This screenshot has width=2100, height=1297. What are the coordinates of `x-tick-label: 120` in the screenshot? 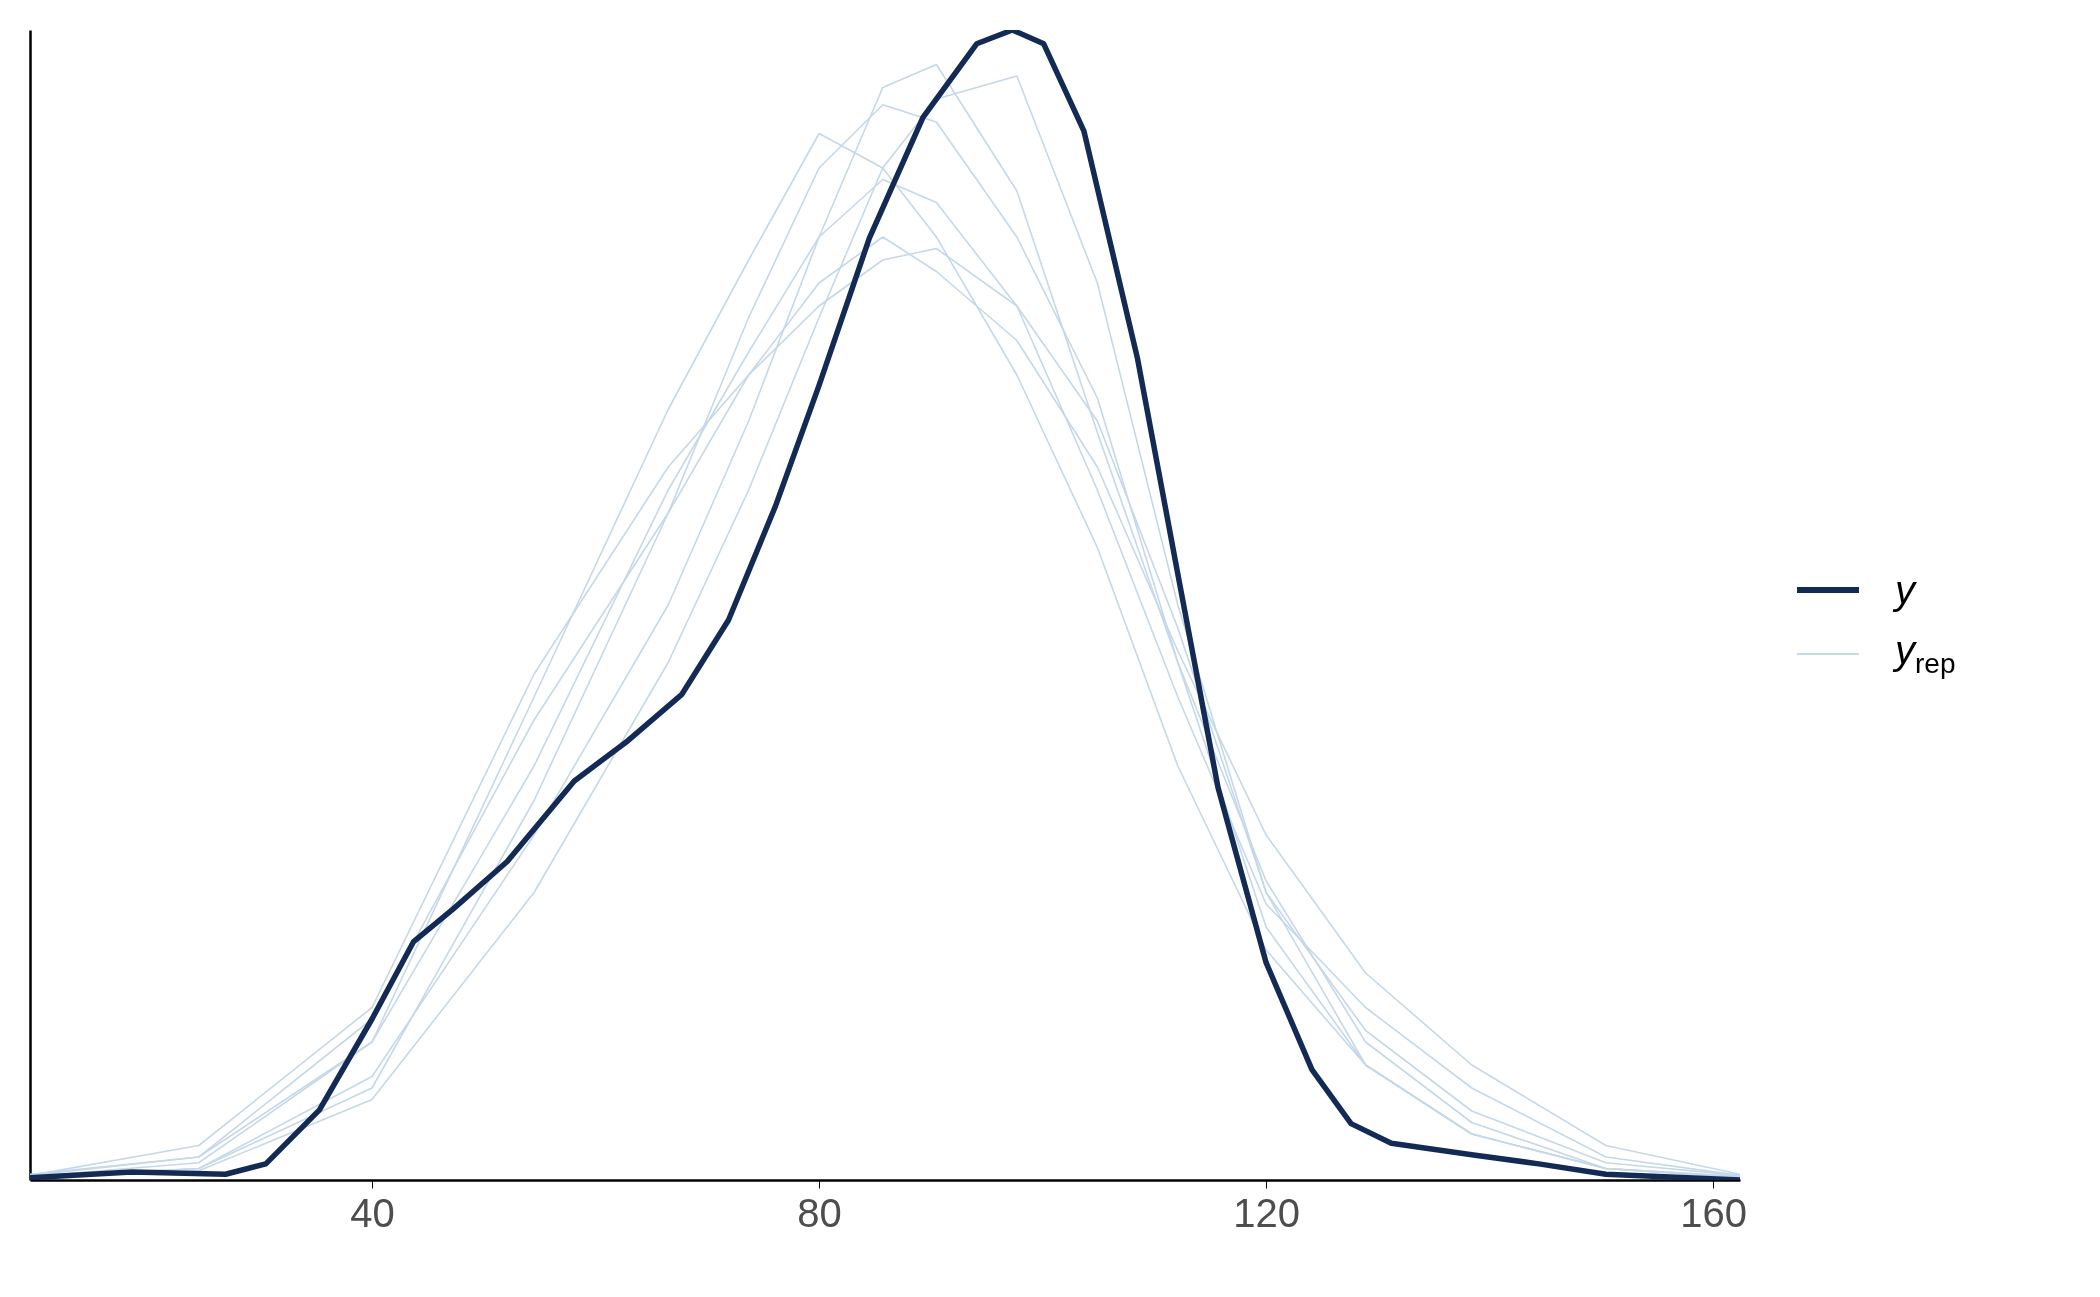 It's located at (1266, 1212).